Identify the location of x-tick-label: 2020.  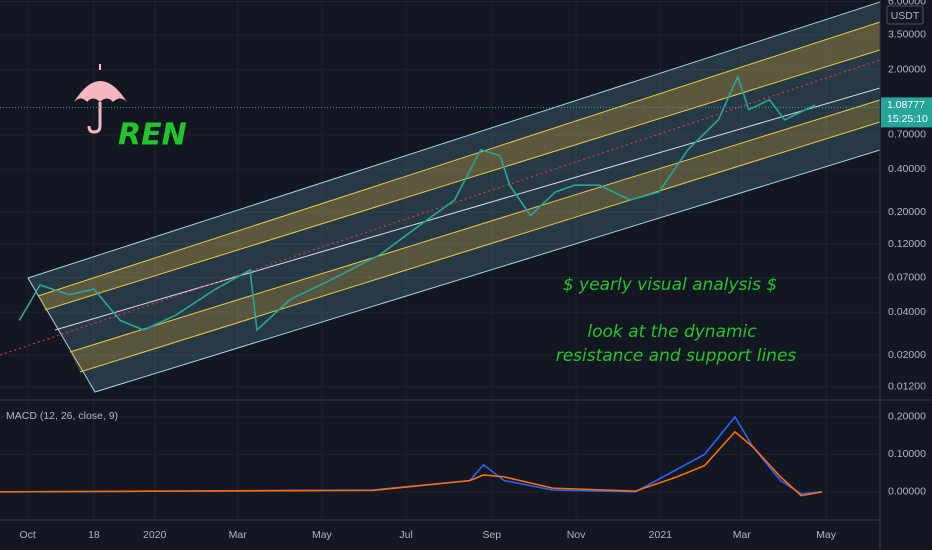
(155, 535).